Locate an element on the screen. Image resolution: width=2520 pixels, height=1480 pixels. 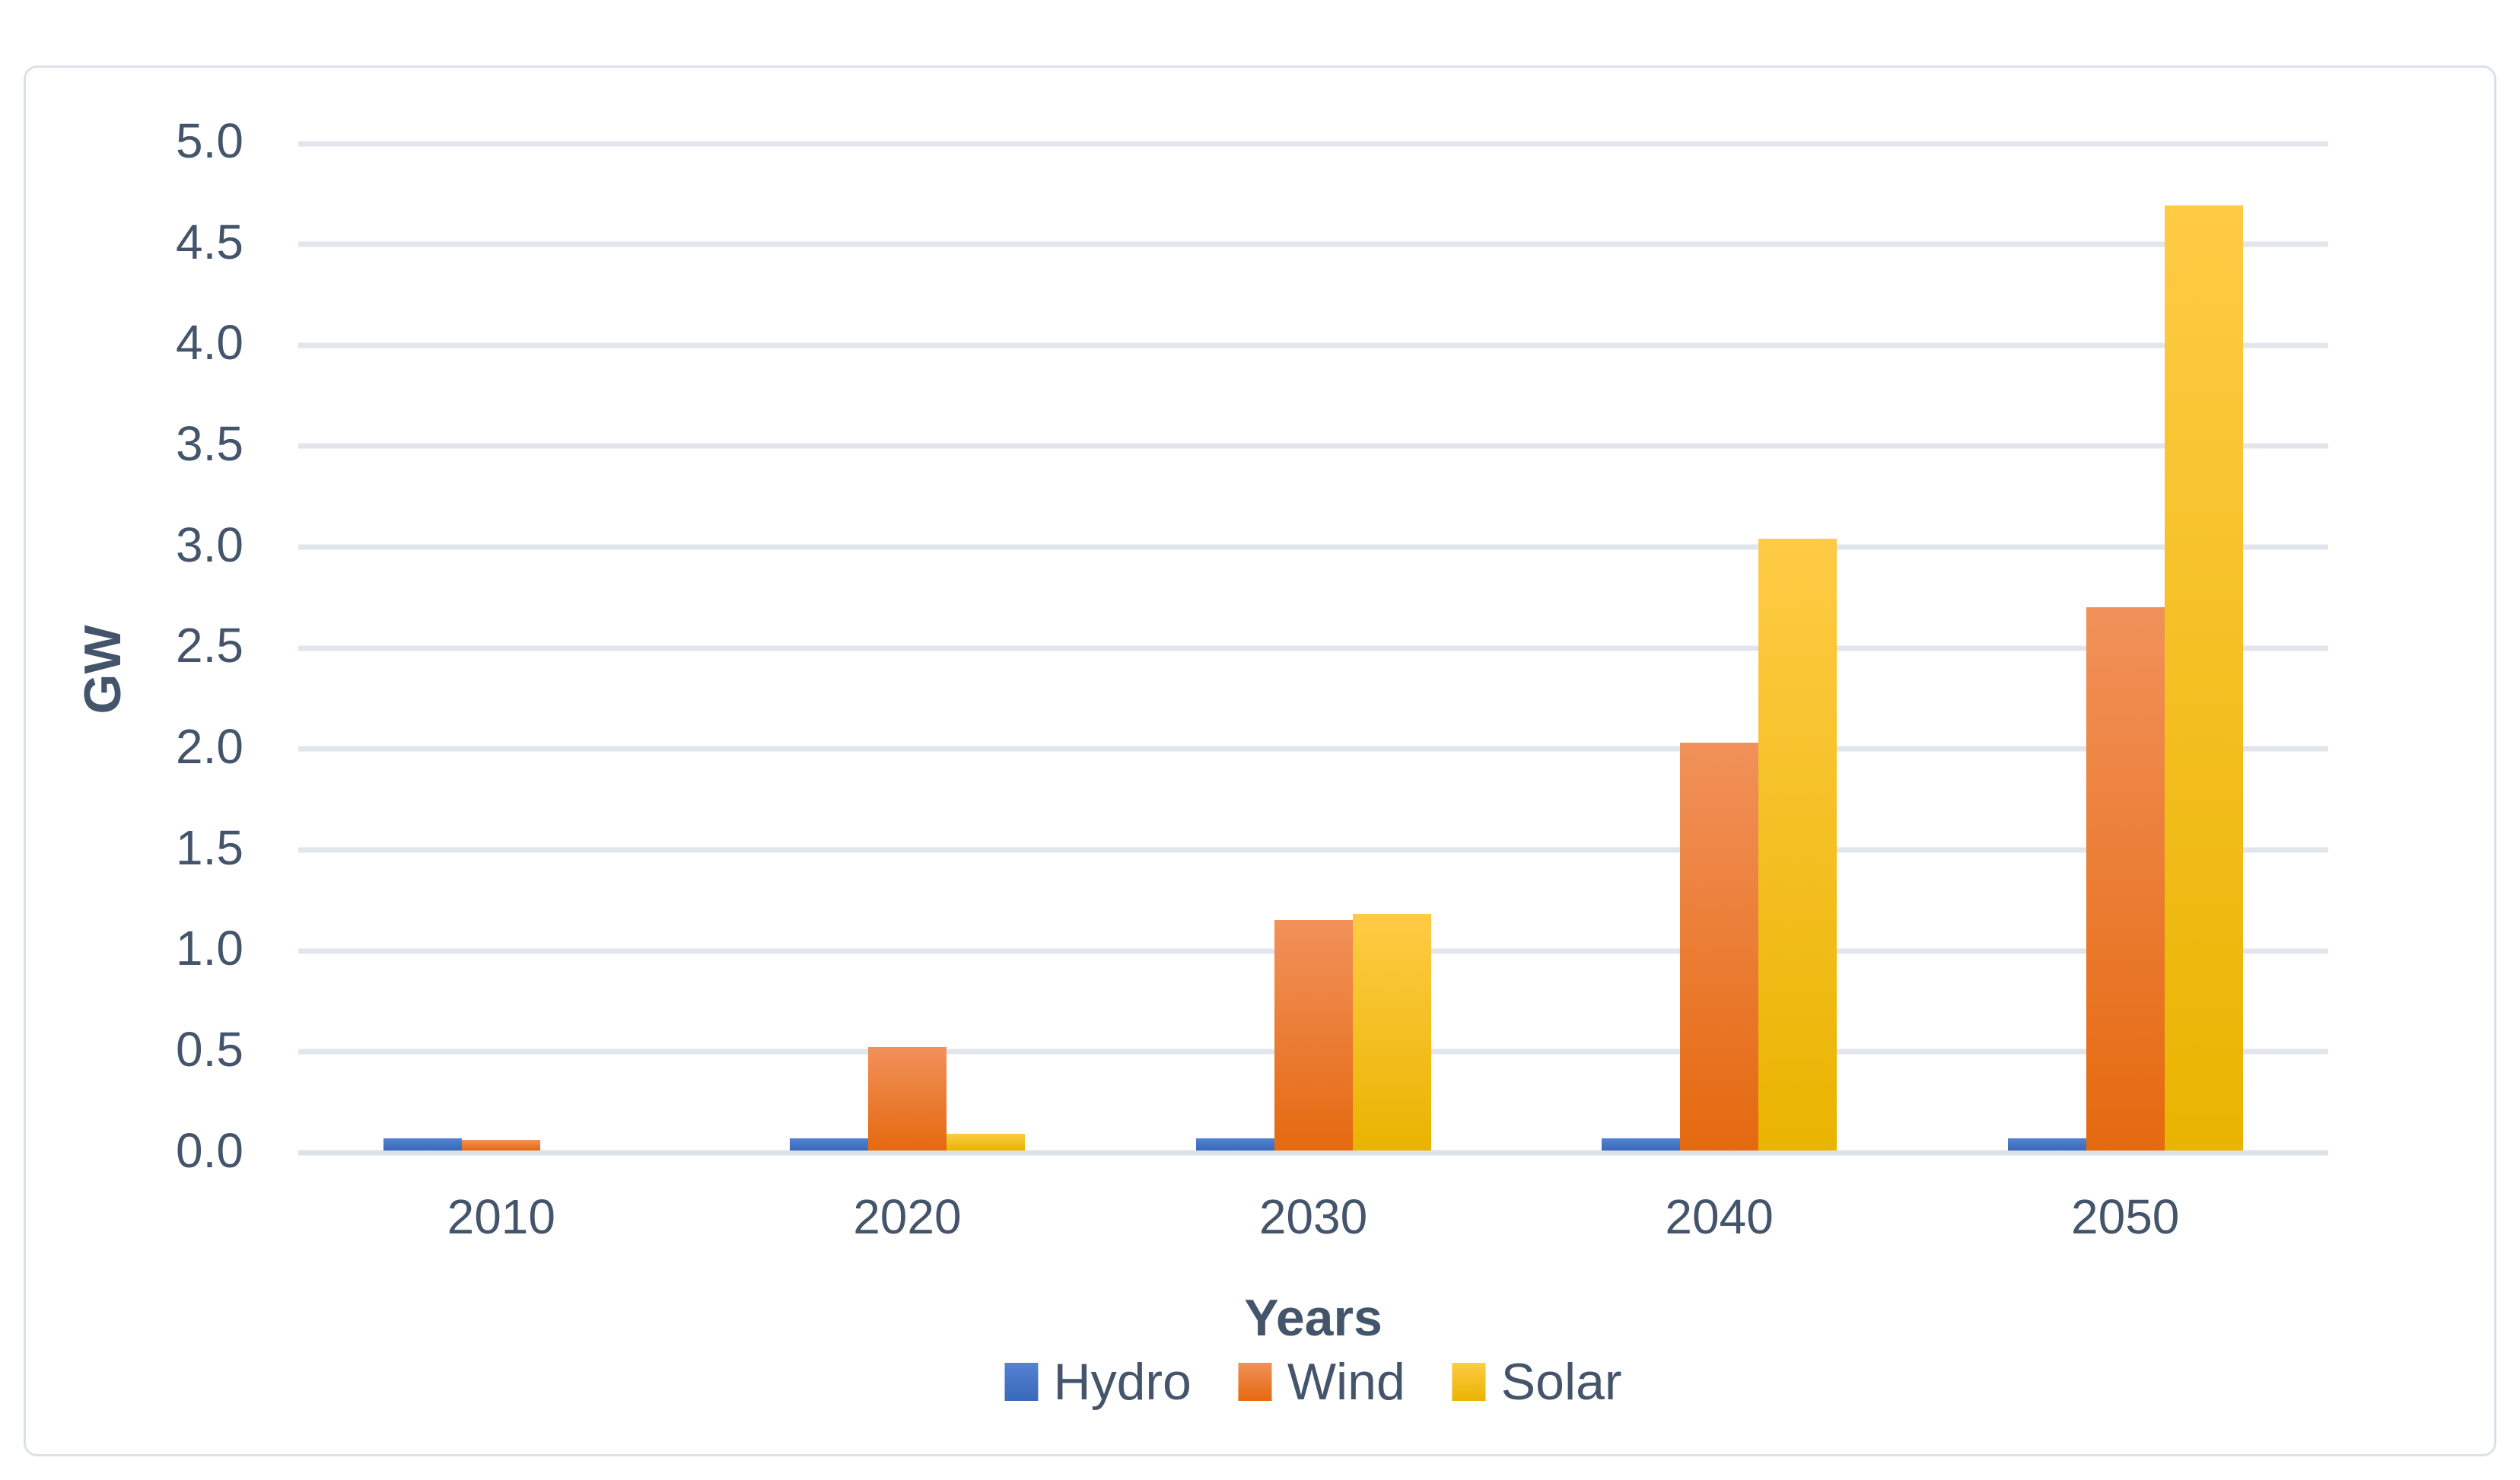
x-tick-label: 2010 is located at coordinates (501, 1216).